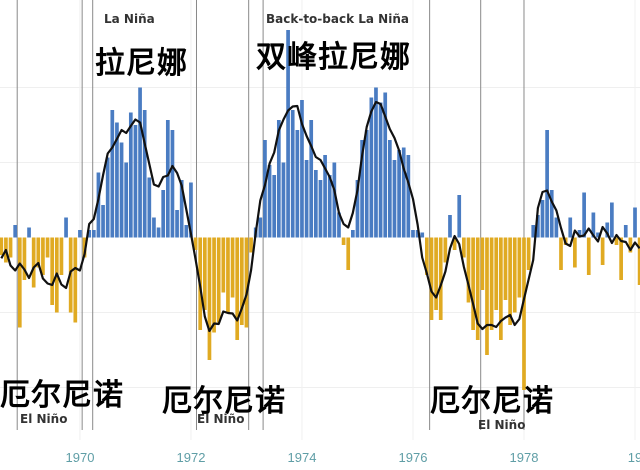 This screenshot has width=640, height=470. What do you see at coordinates (62, 395) in the screenshot?
I see `el-nino-1-label-zh: 厄尔尼诺` at bounding box center [62, 395].